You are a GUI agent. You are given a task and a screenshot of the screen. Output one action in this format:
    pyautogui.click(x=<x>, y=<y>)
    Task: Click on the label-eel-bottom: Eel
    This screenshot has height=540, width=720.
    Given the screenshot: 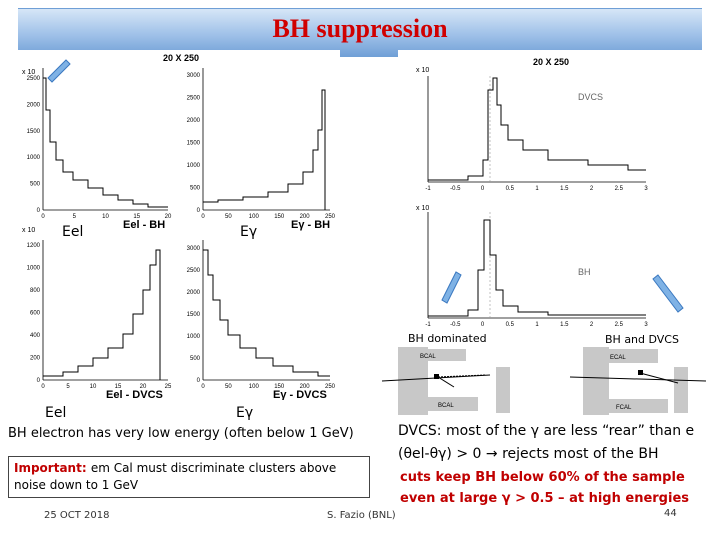 What is the action you would take?
    pyautogui.click(x=56, y=413)
    